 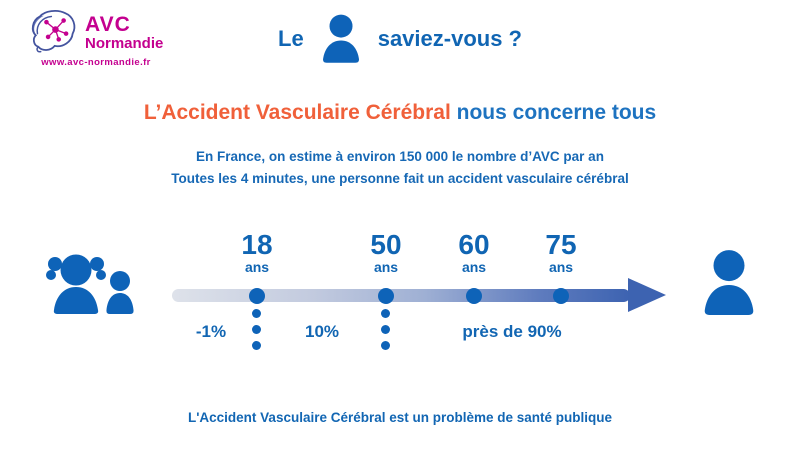 What do you see at coordinates (124, 43) in the screenshot?
I see `brand-region: Normandie` at bounding box center [124, 43].